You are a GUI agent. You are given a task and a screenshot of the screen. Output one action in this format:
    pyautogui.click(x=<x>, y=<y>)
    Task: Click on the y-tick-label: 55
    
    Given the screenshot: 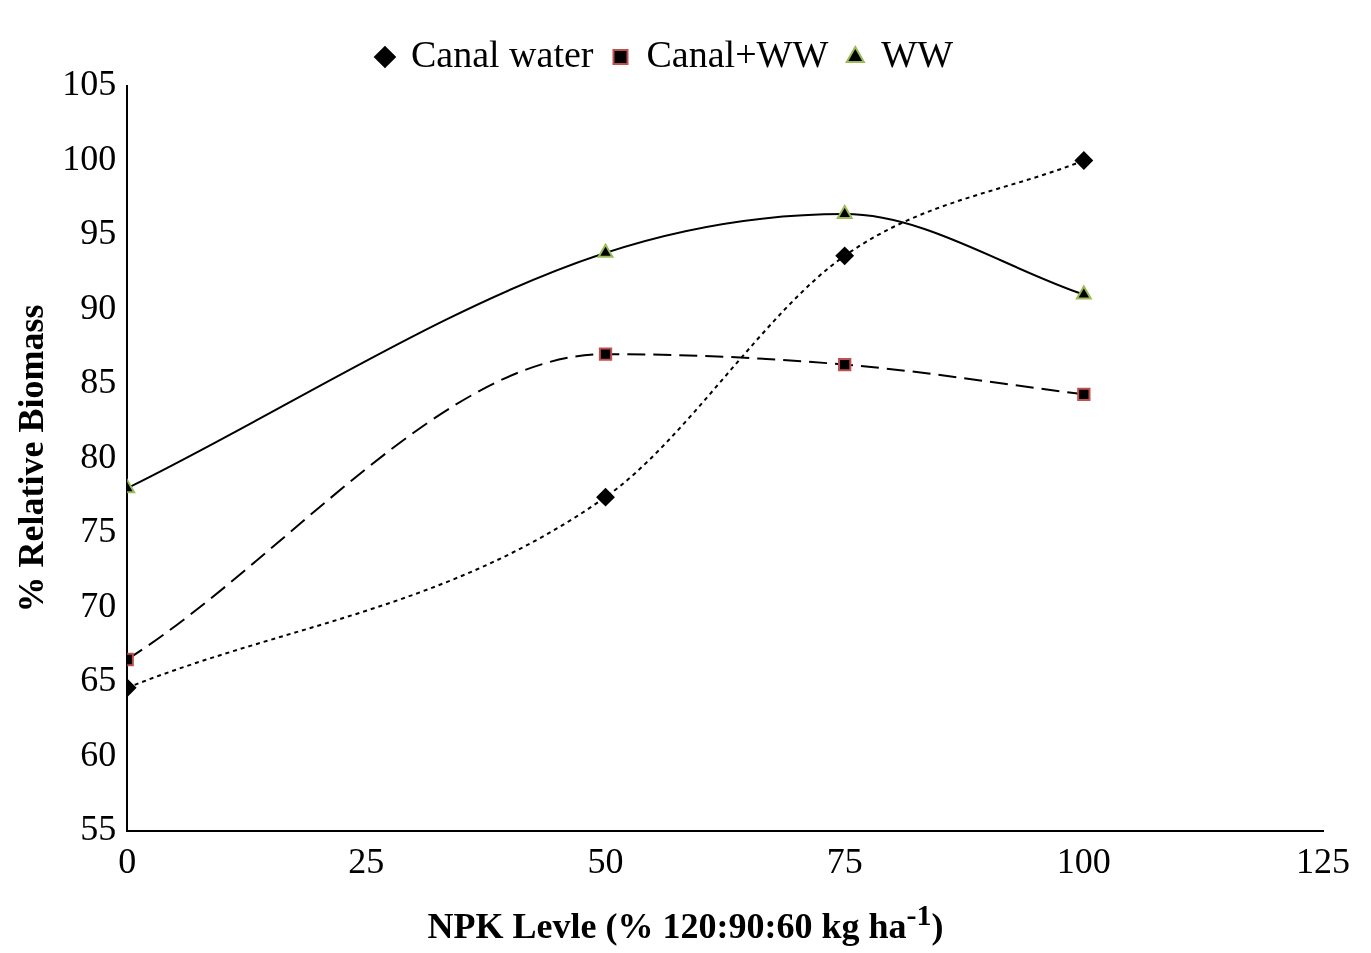 What is the action you would take?
    pyautogui.click(x=98, y=828)
    